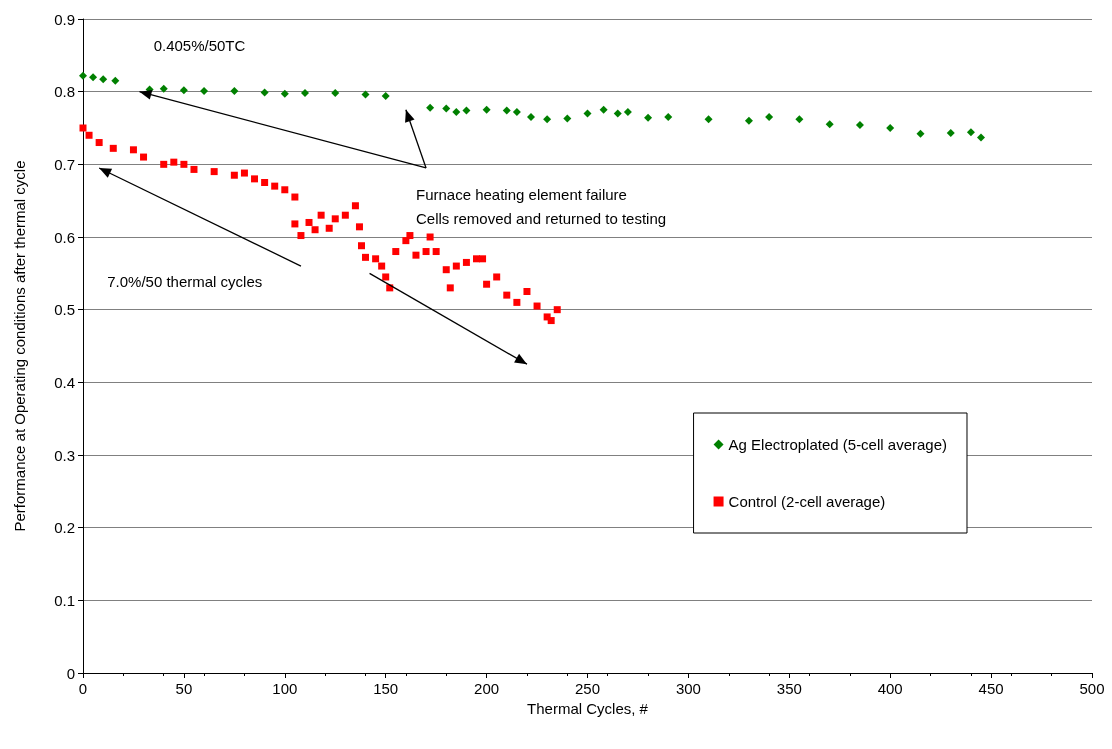 This screenshot has width=1112, height=749. What do you see at coordinates (64, 237) in the screenshot?
I see `y-tick-label: 0.6` at bounding box center [64, 237].